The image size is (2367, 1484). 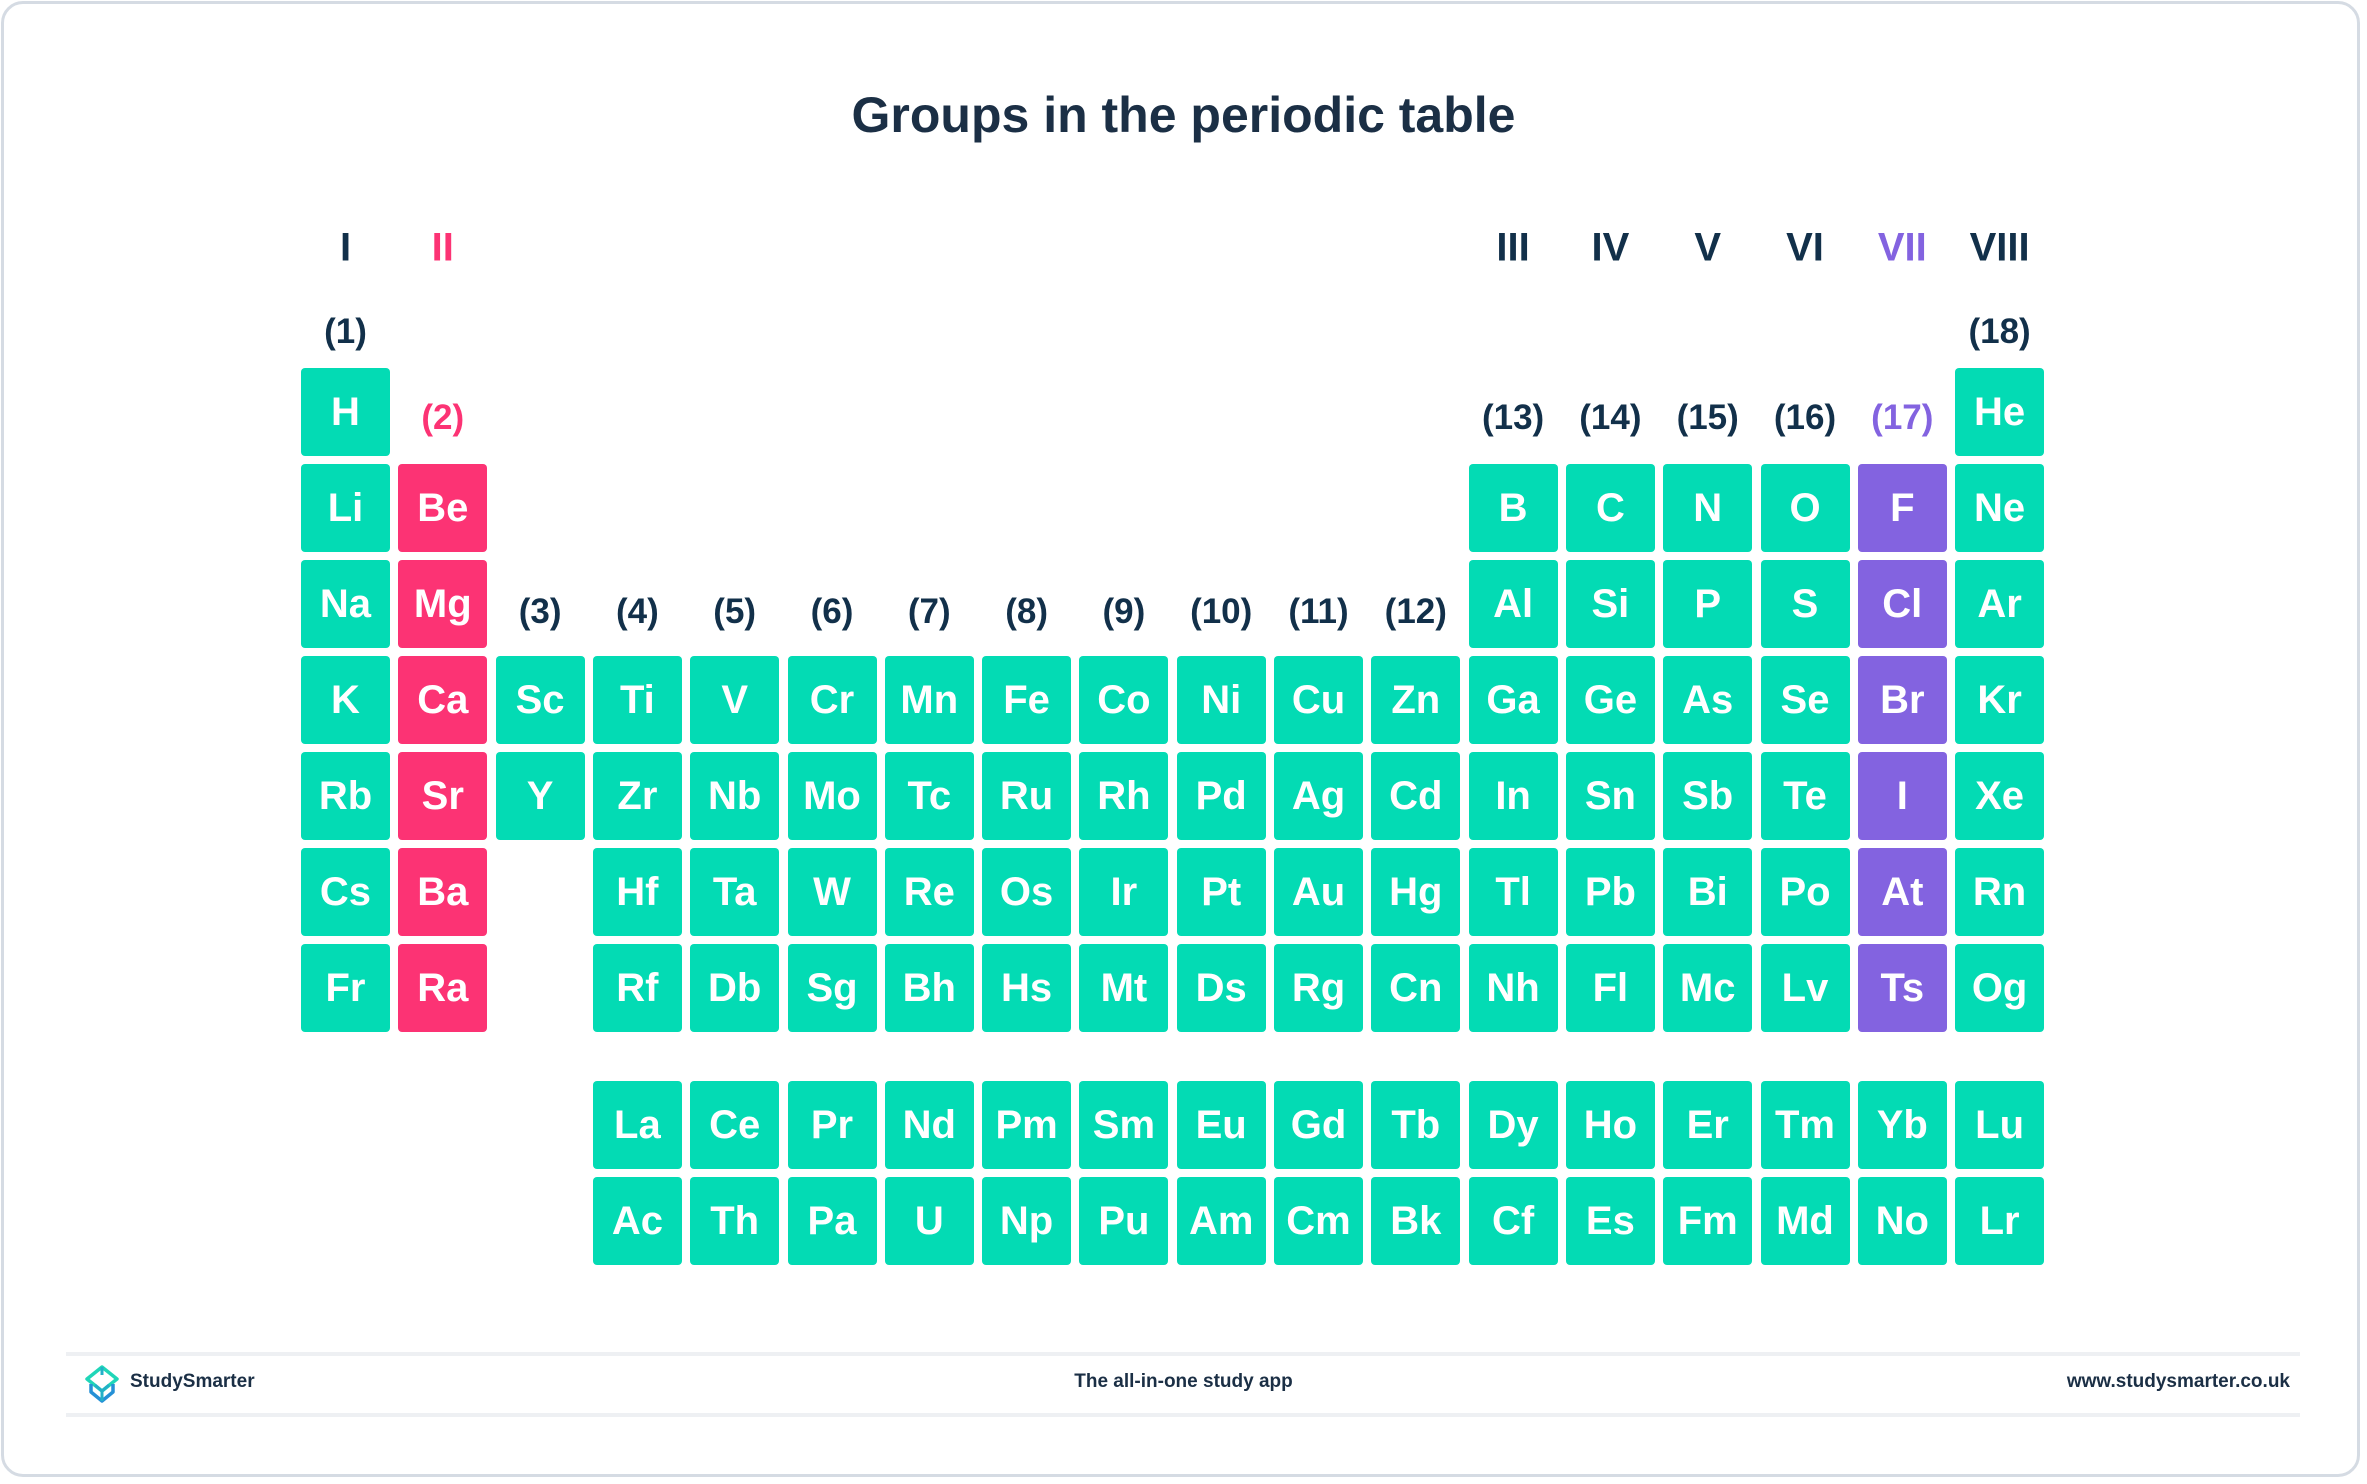 I want to click on element-rh: Rh, so click(x=1124, y=796).